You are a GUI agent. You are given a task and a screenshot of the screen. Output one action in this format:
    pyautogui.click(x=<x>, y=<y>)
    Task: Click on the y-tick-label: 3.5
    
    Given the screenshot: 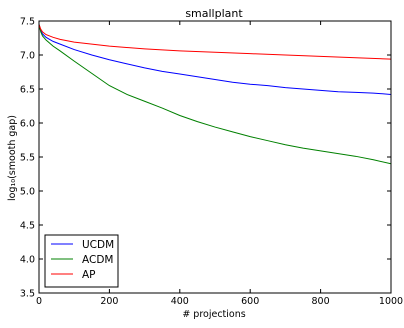 What is the action you would take?
    pyautogui.click(x=27, y=294)
    